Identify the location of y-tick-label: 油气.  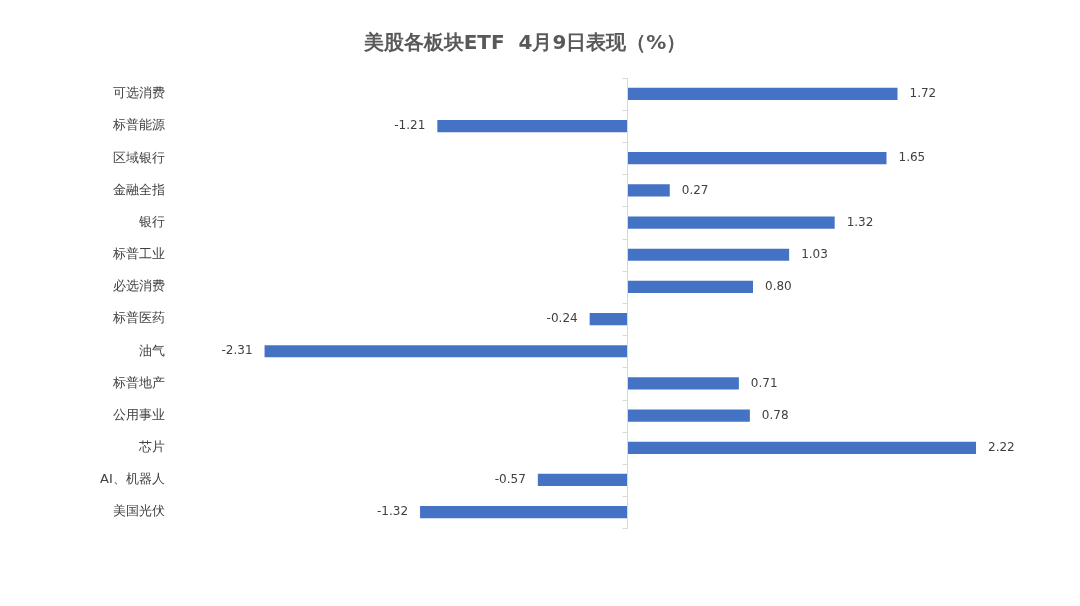
(151, 350).